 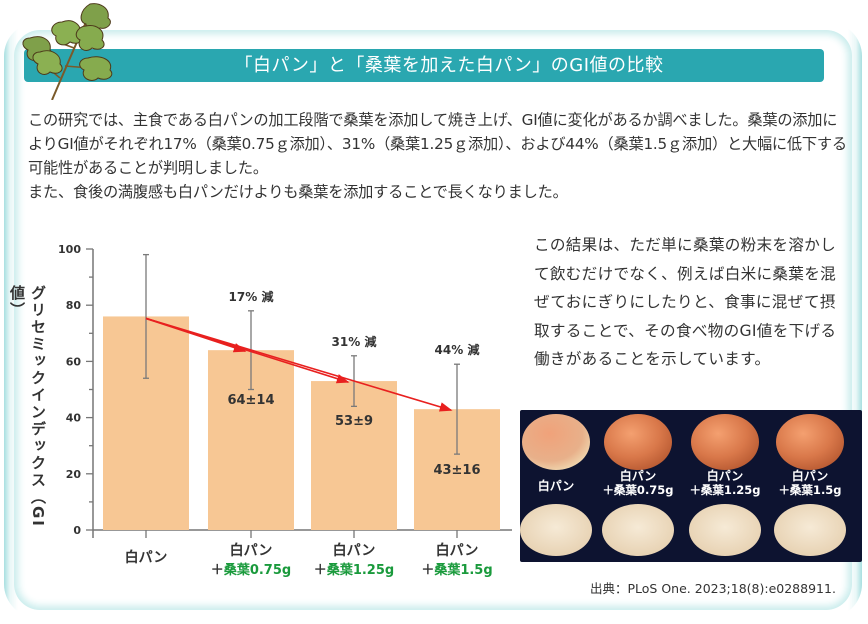 I want to click on value-label: 53±9, so click(x=354, y=421).